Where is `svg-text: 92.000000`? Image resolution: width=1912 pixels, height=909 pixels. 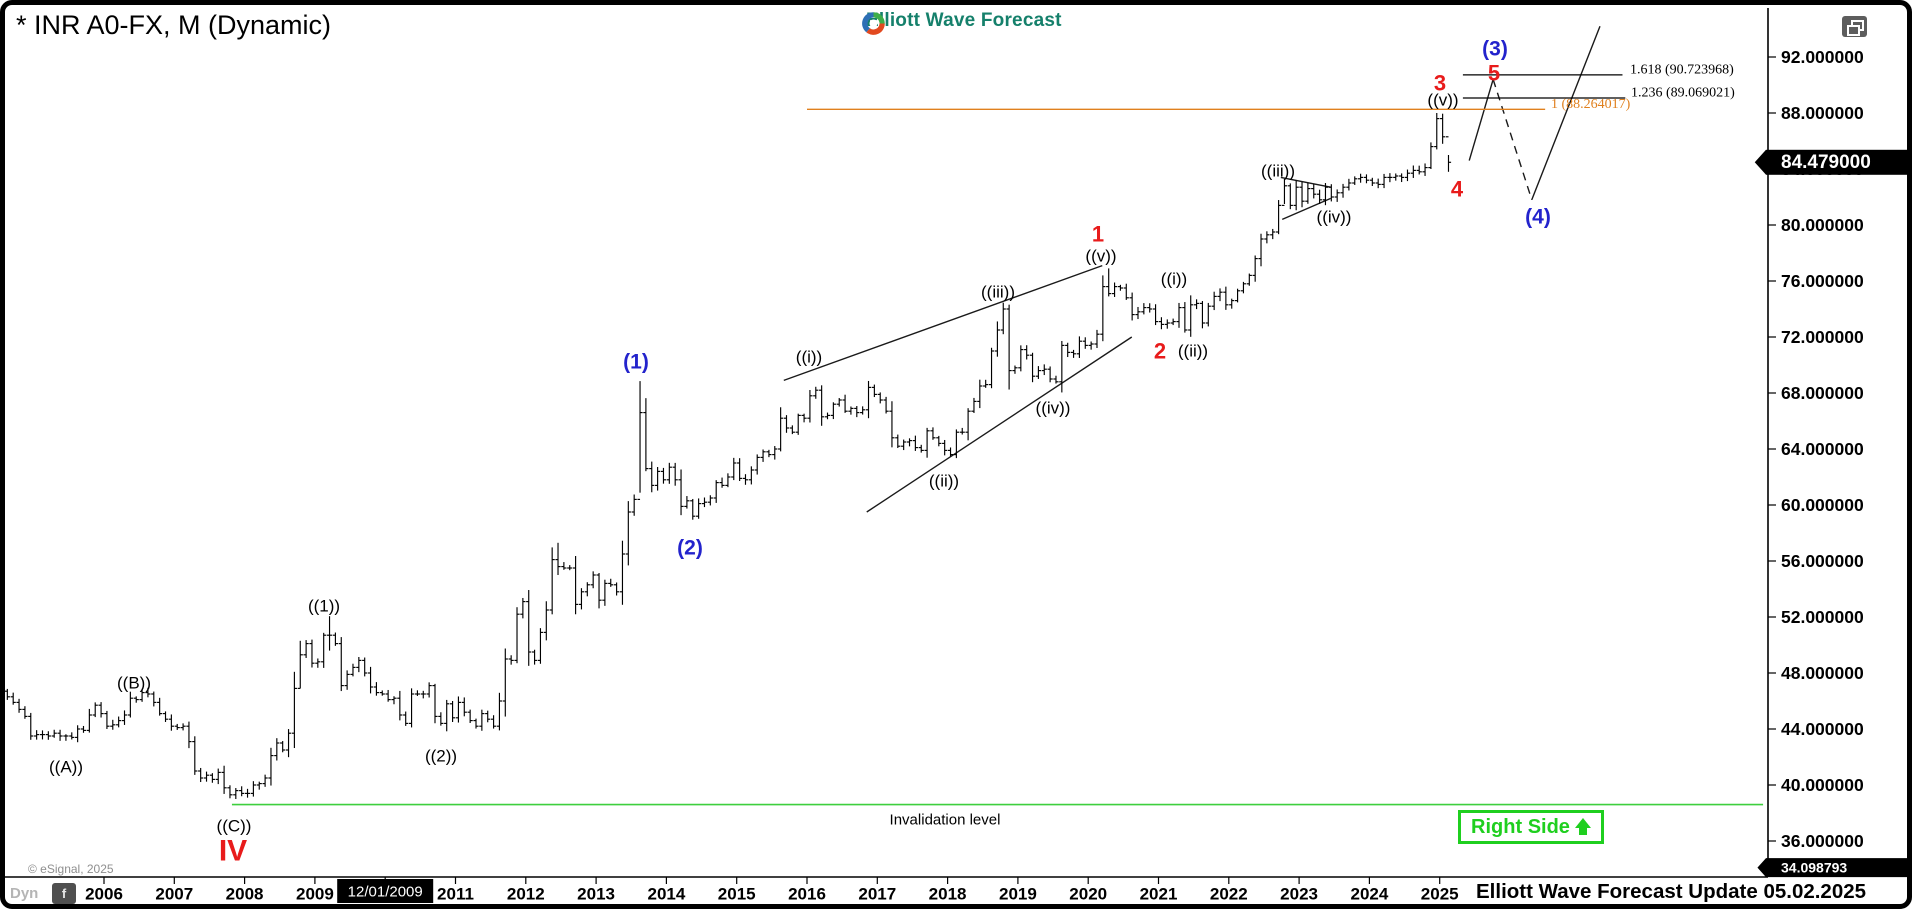
svg-text: 92.000000 is located at coordinates (1822, 57).